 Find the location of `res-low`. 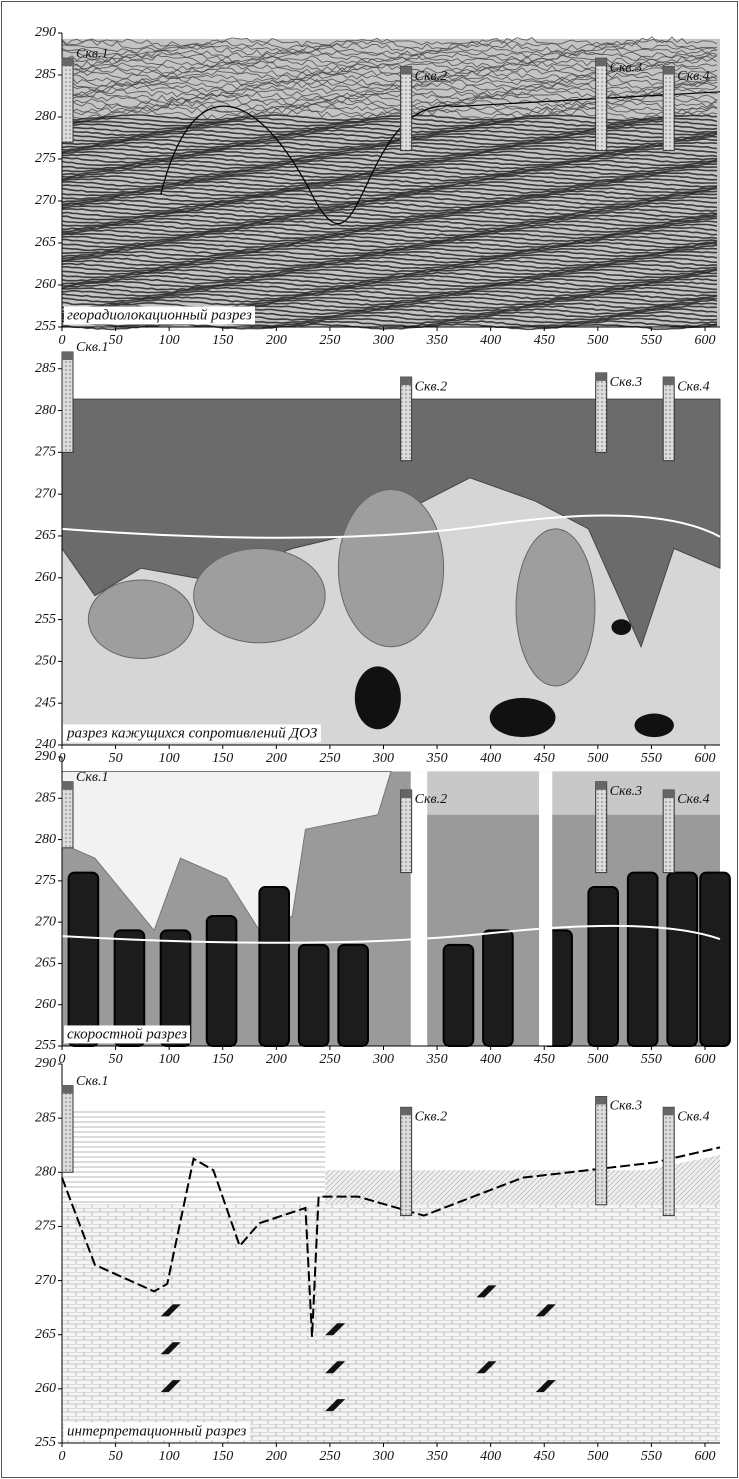

res-low is located at coordinates (621, 627).